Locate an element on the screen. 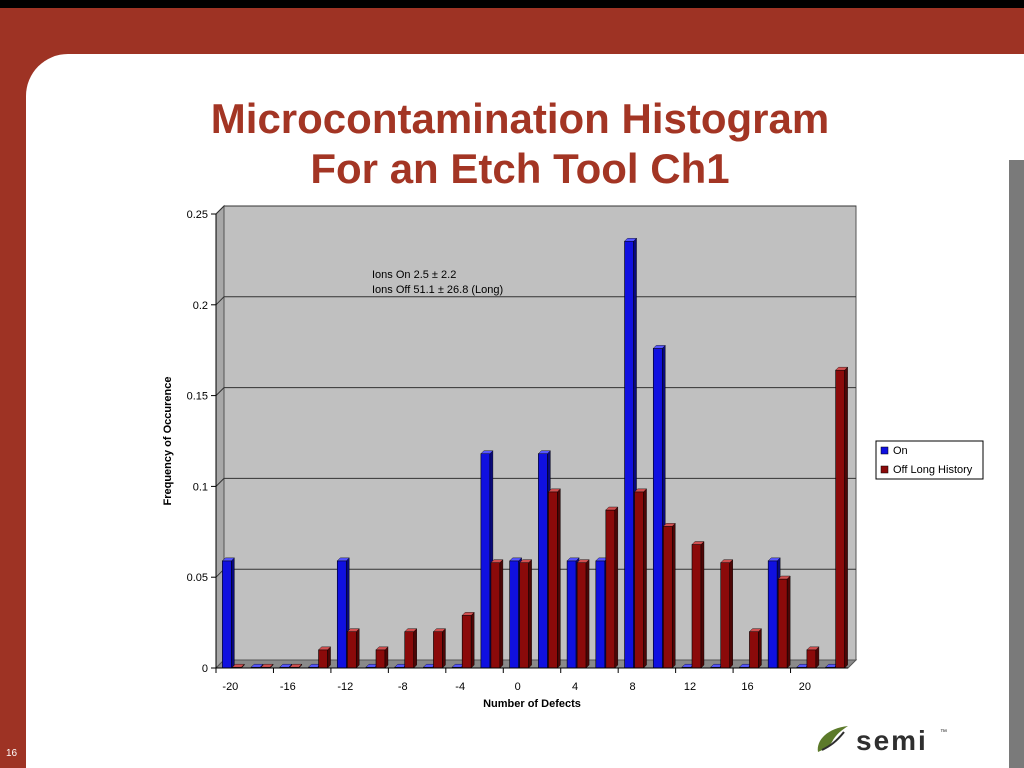 The height and width of the screenshot is (768, 1024). x-tick-label: 4 is located at coordinates (575, 687).